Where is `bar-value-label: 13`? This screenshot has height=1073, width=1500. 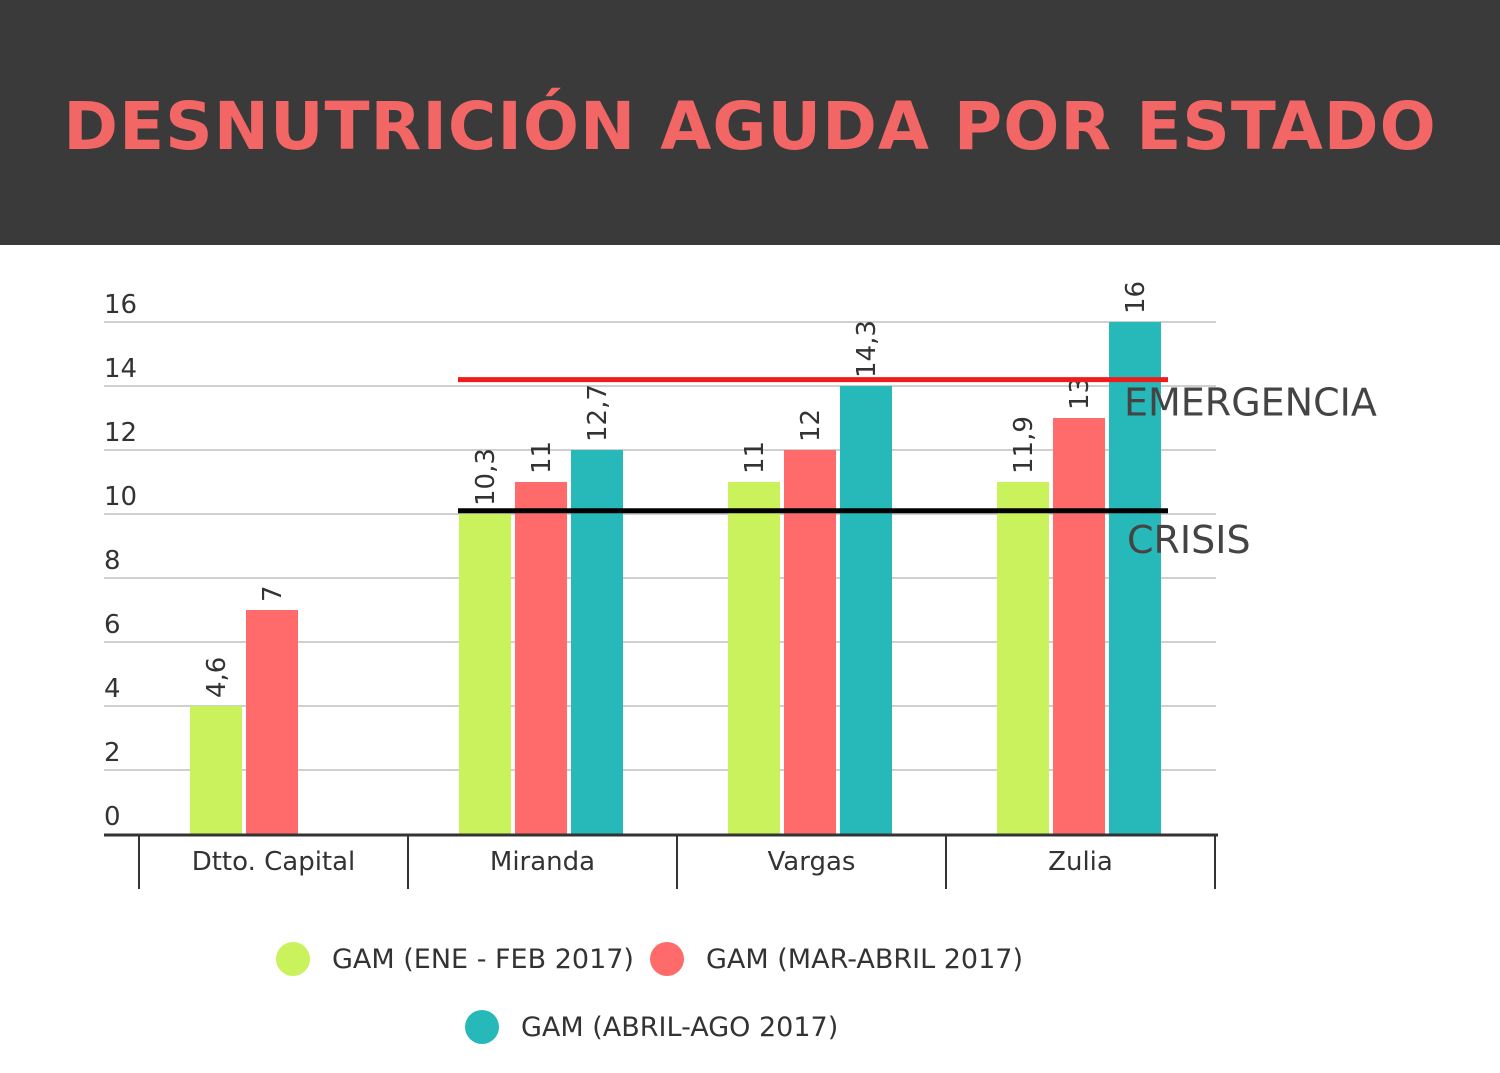 bar-value-label: 13 is located at coordinates (1080, 393).